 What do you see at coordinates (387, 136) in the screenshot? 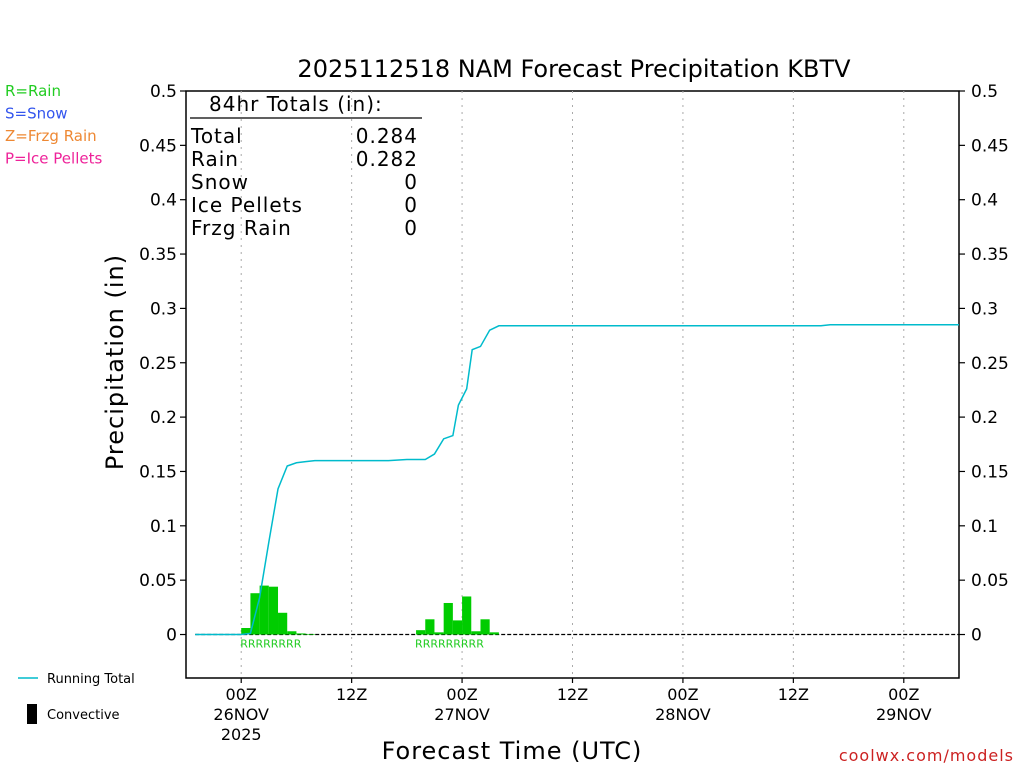
I see `totals-row-value: 0.284` at bounding box center [387, 136].